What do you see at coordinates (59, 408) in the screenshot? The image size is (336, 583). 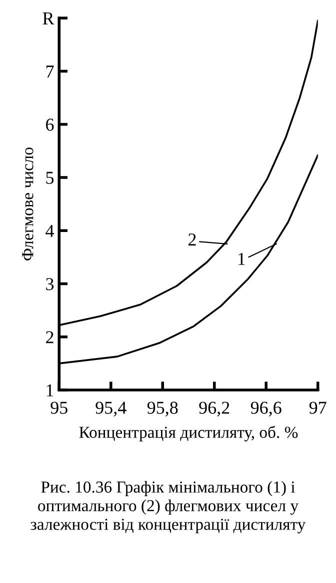 I see `x-tick-label: 95` at bounding box center [59, 408].